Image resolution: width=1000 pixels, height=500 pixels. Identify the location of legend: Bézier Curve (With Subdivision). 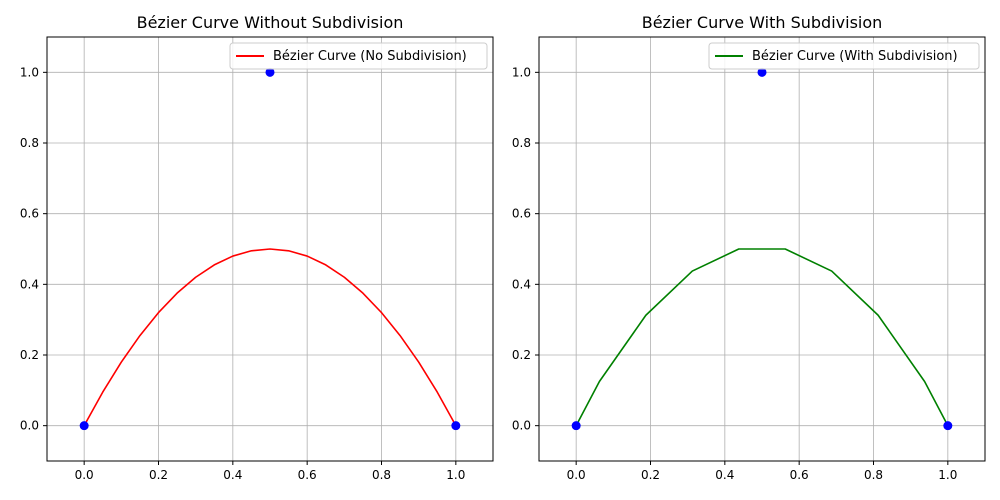
(844, 56).